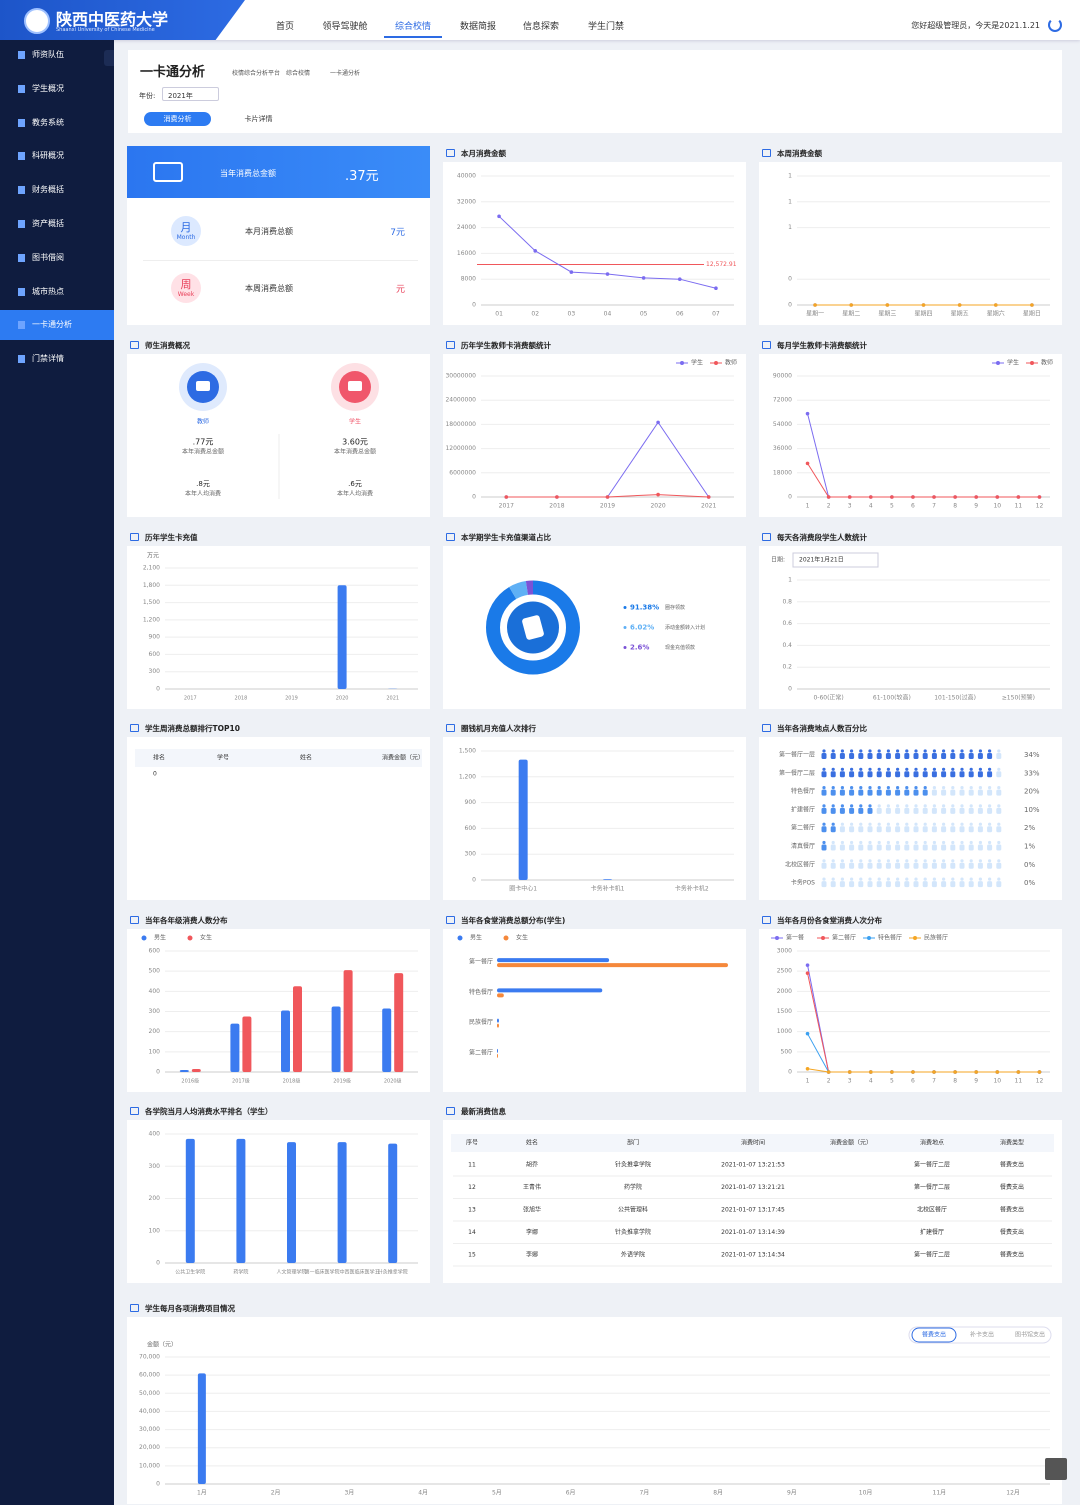 The width and height of the screenshot is (1080, 1505). Describe the element at coordinates (571, 1493) in the screenshot. I see `x-tick-label: 6月` at that location.